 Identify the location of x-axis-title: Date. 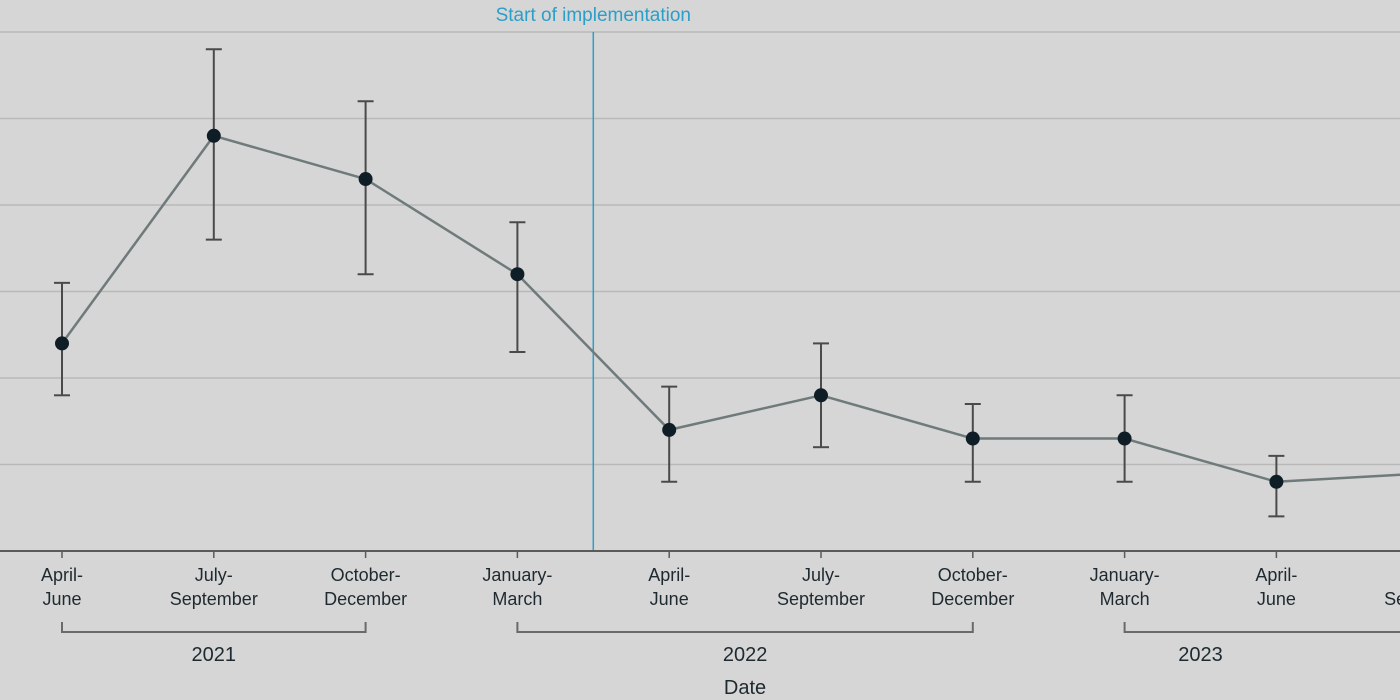
(745, 688).